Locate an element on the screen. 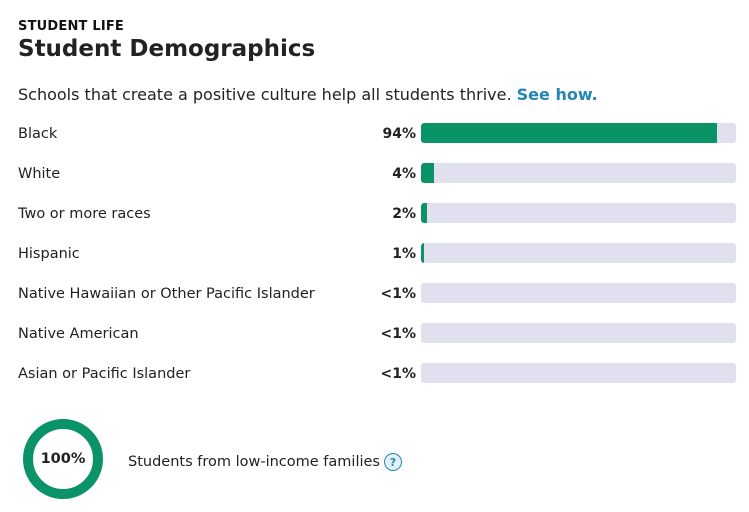 This screenshot has width=749, height=512. demographic-percent: 94% is located at coordinates (399, 134).